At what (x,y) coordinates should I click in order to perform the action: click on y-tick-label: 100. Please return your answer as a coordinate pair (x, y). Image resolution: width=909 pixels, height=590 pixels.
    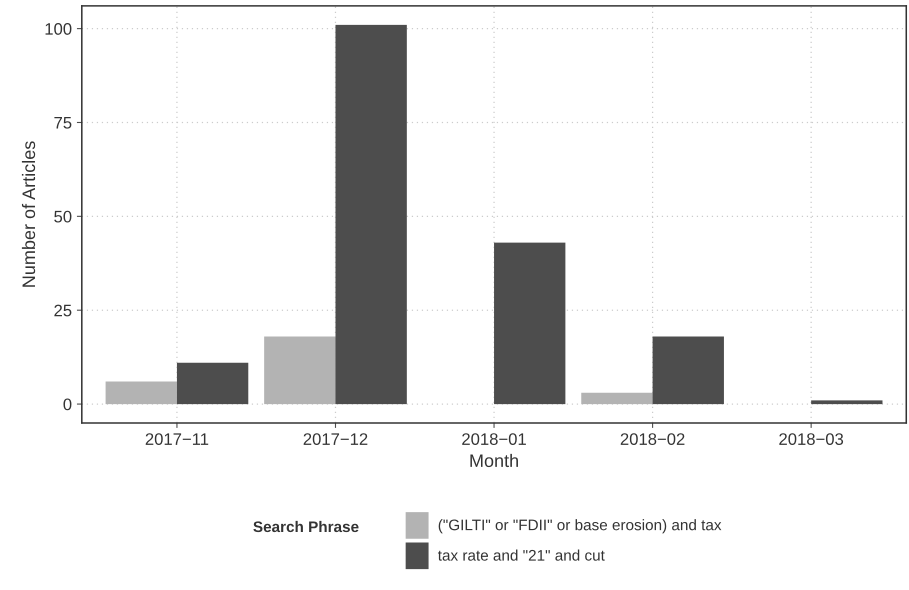
    Looking at the image, I should click on (59, 29).